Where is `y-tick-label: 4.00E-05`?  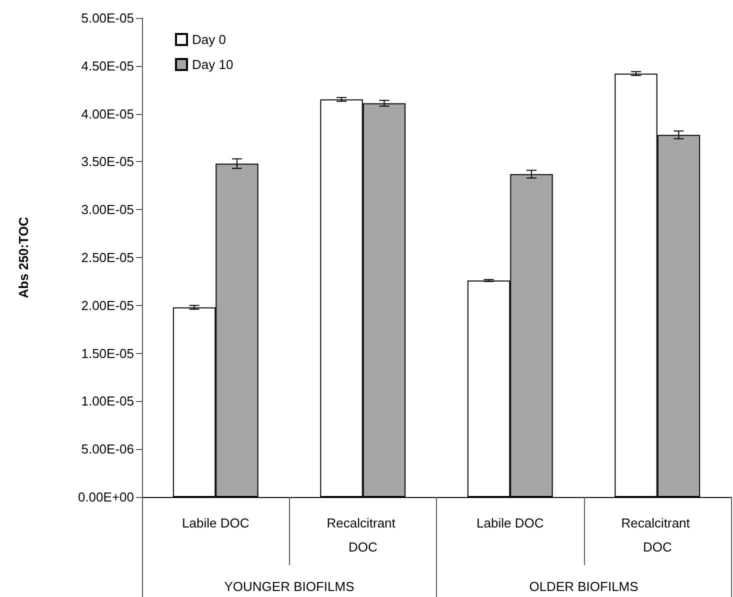
y-tick-label: 4.00E-05 is located at coordinates (107, 114).